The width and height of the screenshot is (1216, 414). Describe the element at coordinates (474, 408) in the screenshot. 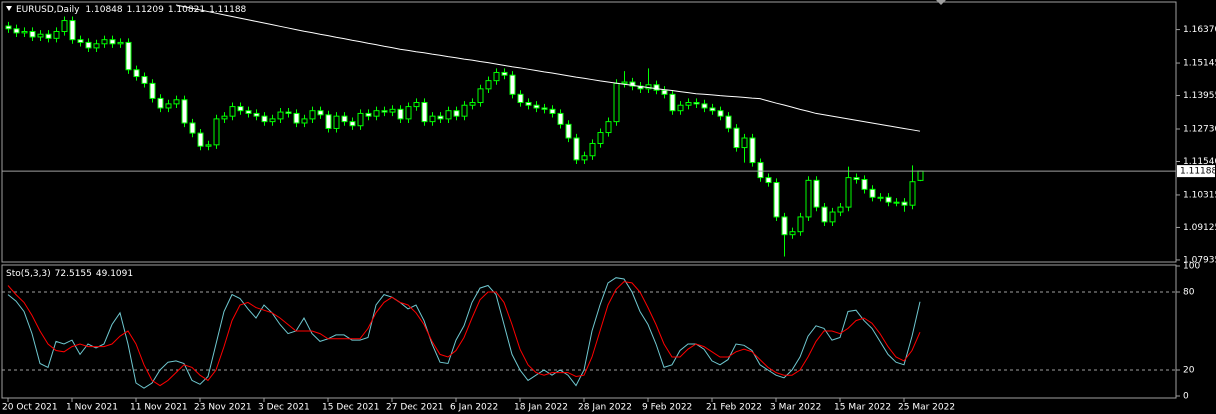

I see `x-tick-label: 6 Jan 2022` at that location.